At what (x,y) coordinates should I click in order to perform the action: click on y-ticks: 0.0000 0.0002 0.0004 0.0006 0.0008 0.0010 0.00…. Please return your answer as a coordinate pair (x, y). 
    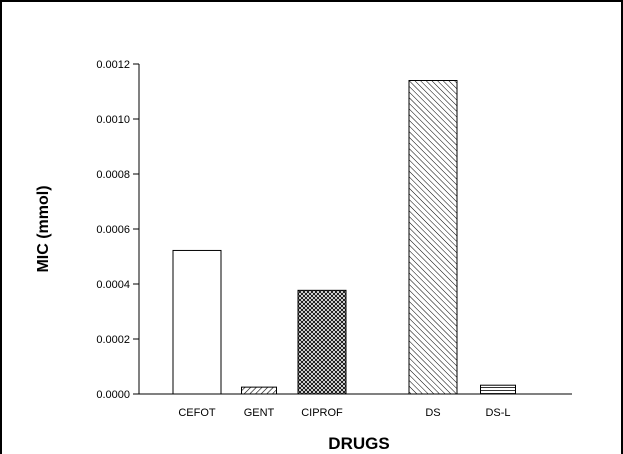
    Looking at the image, I should click on (117, 230).